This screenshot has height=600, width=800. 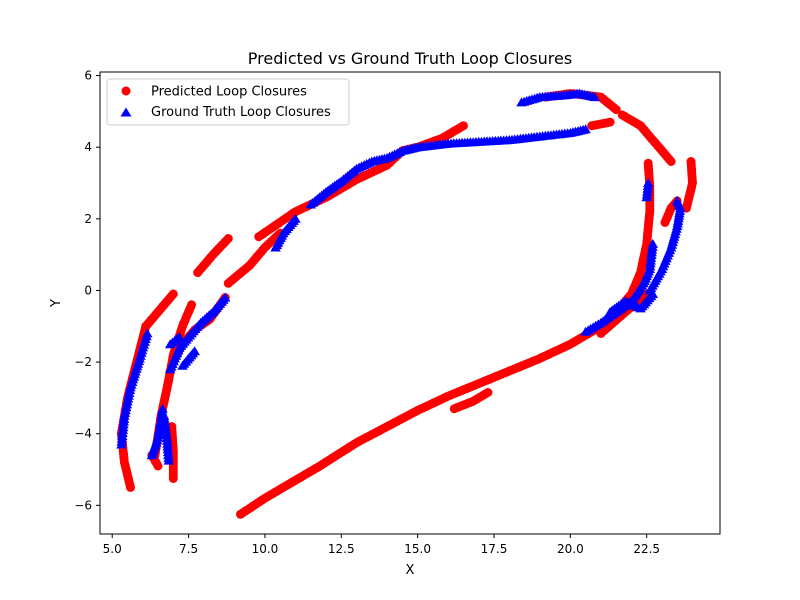 I want to click on x-tick-label: 5.0, so click(x=112, y=549).